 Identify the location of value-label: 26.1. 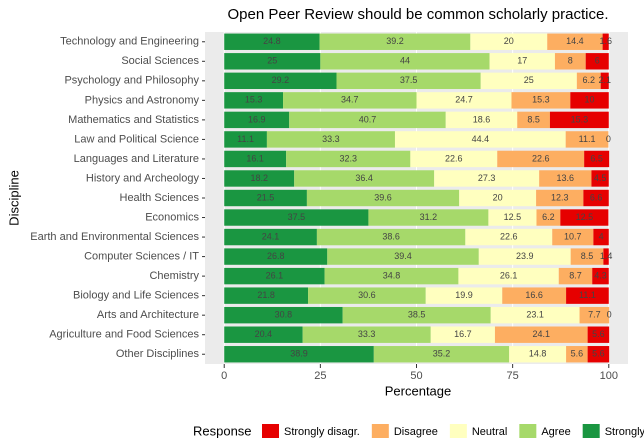
(275, 275).